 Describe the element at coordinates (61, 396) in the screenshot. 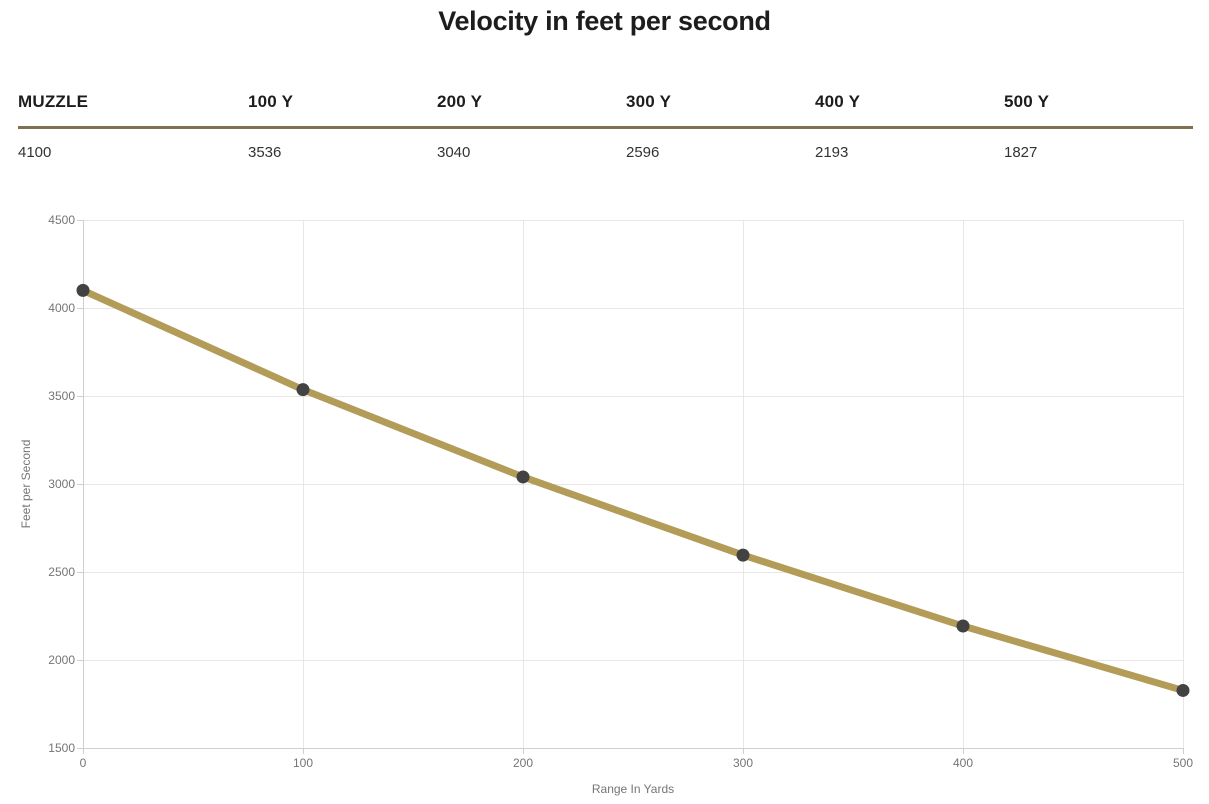

I see `y-tick-label: 3500` at that location.